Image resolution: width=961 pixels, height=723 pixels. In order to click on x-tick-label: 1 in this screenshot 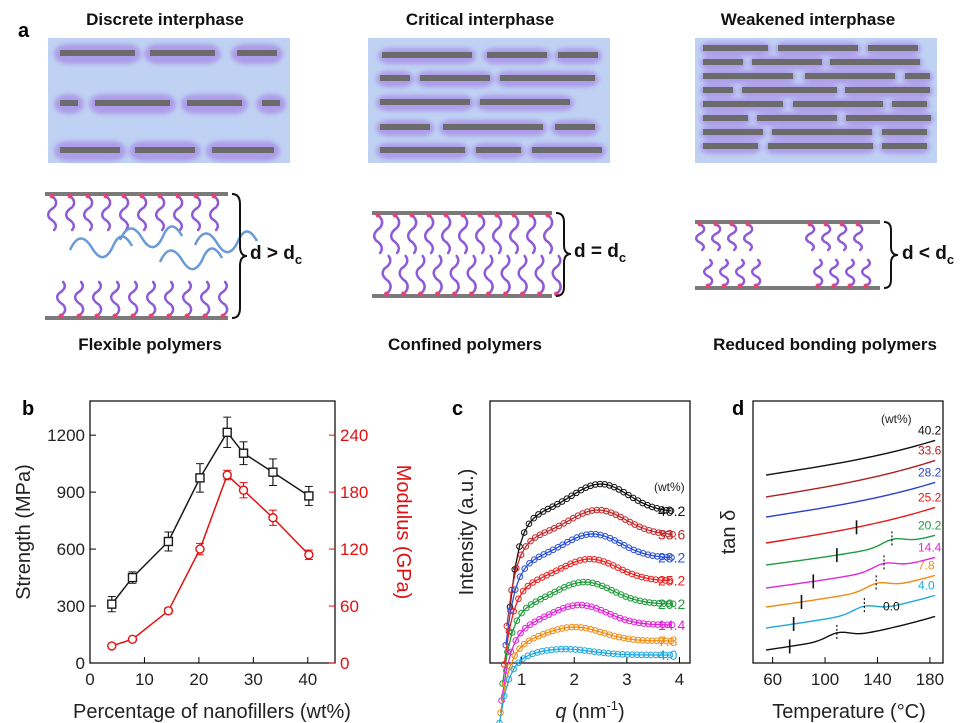, I will do `click(521, 679)`.